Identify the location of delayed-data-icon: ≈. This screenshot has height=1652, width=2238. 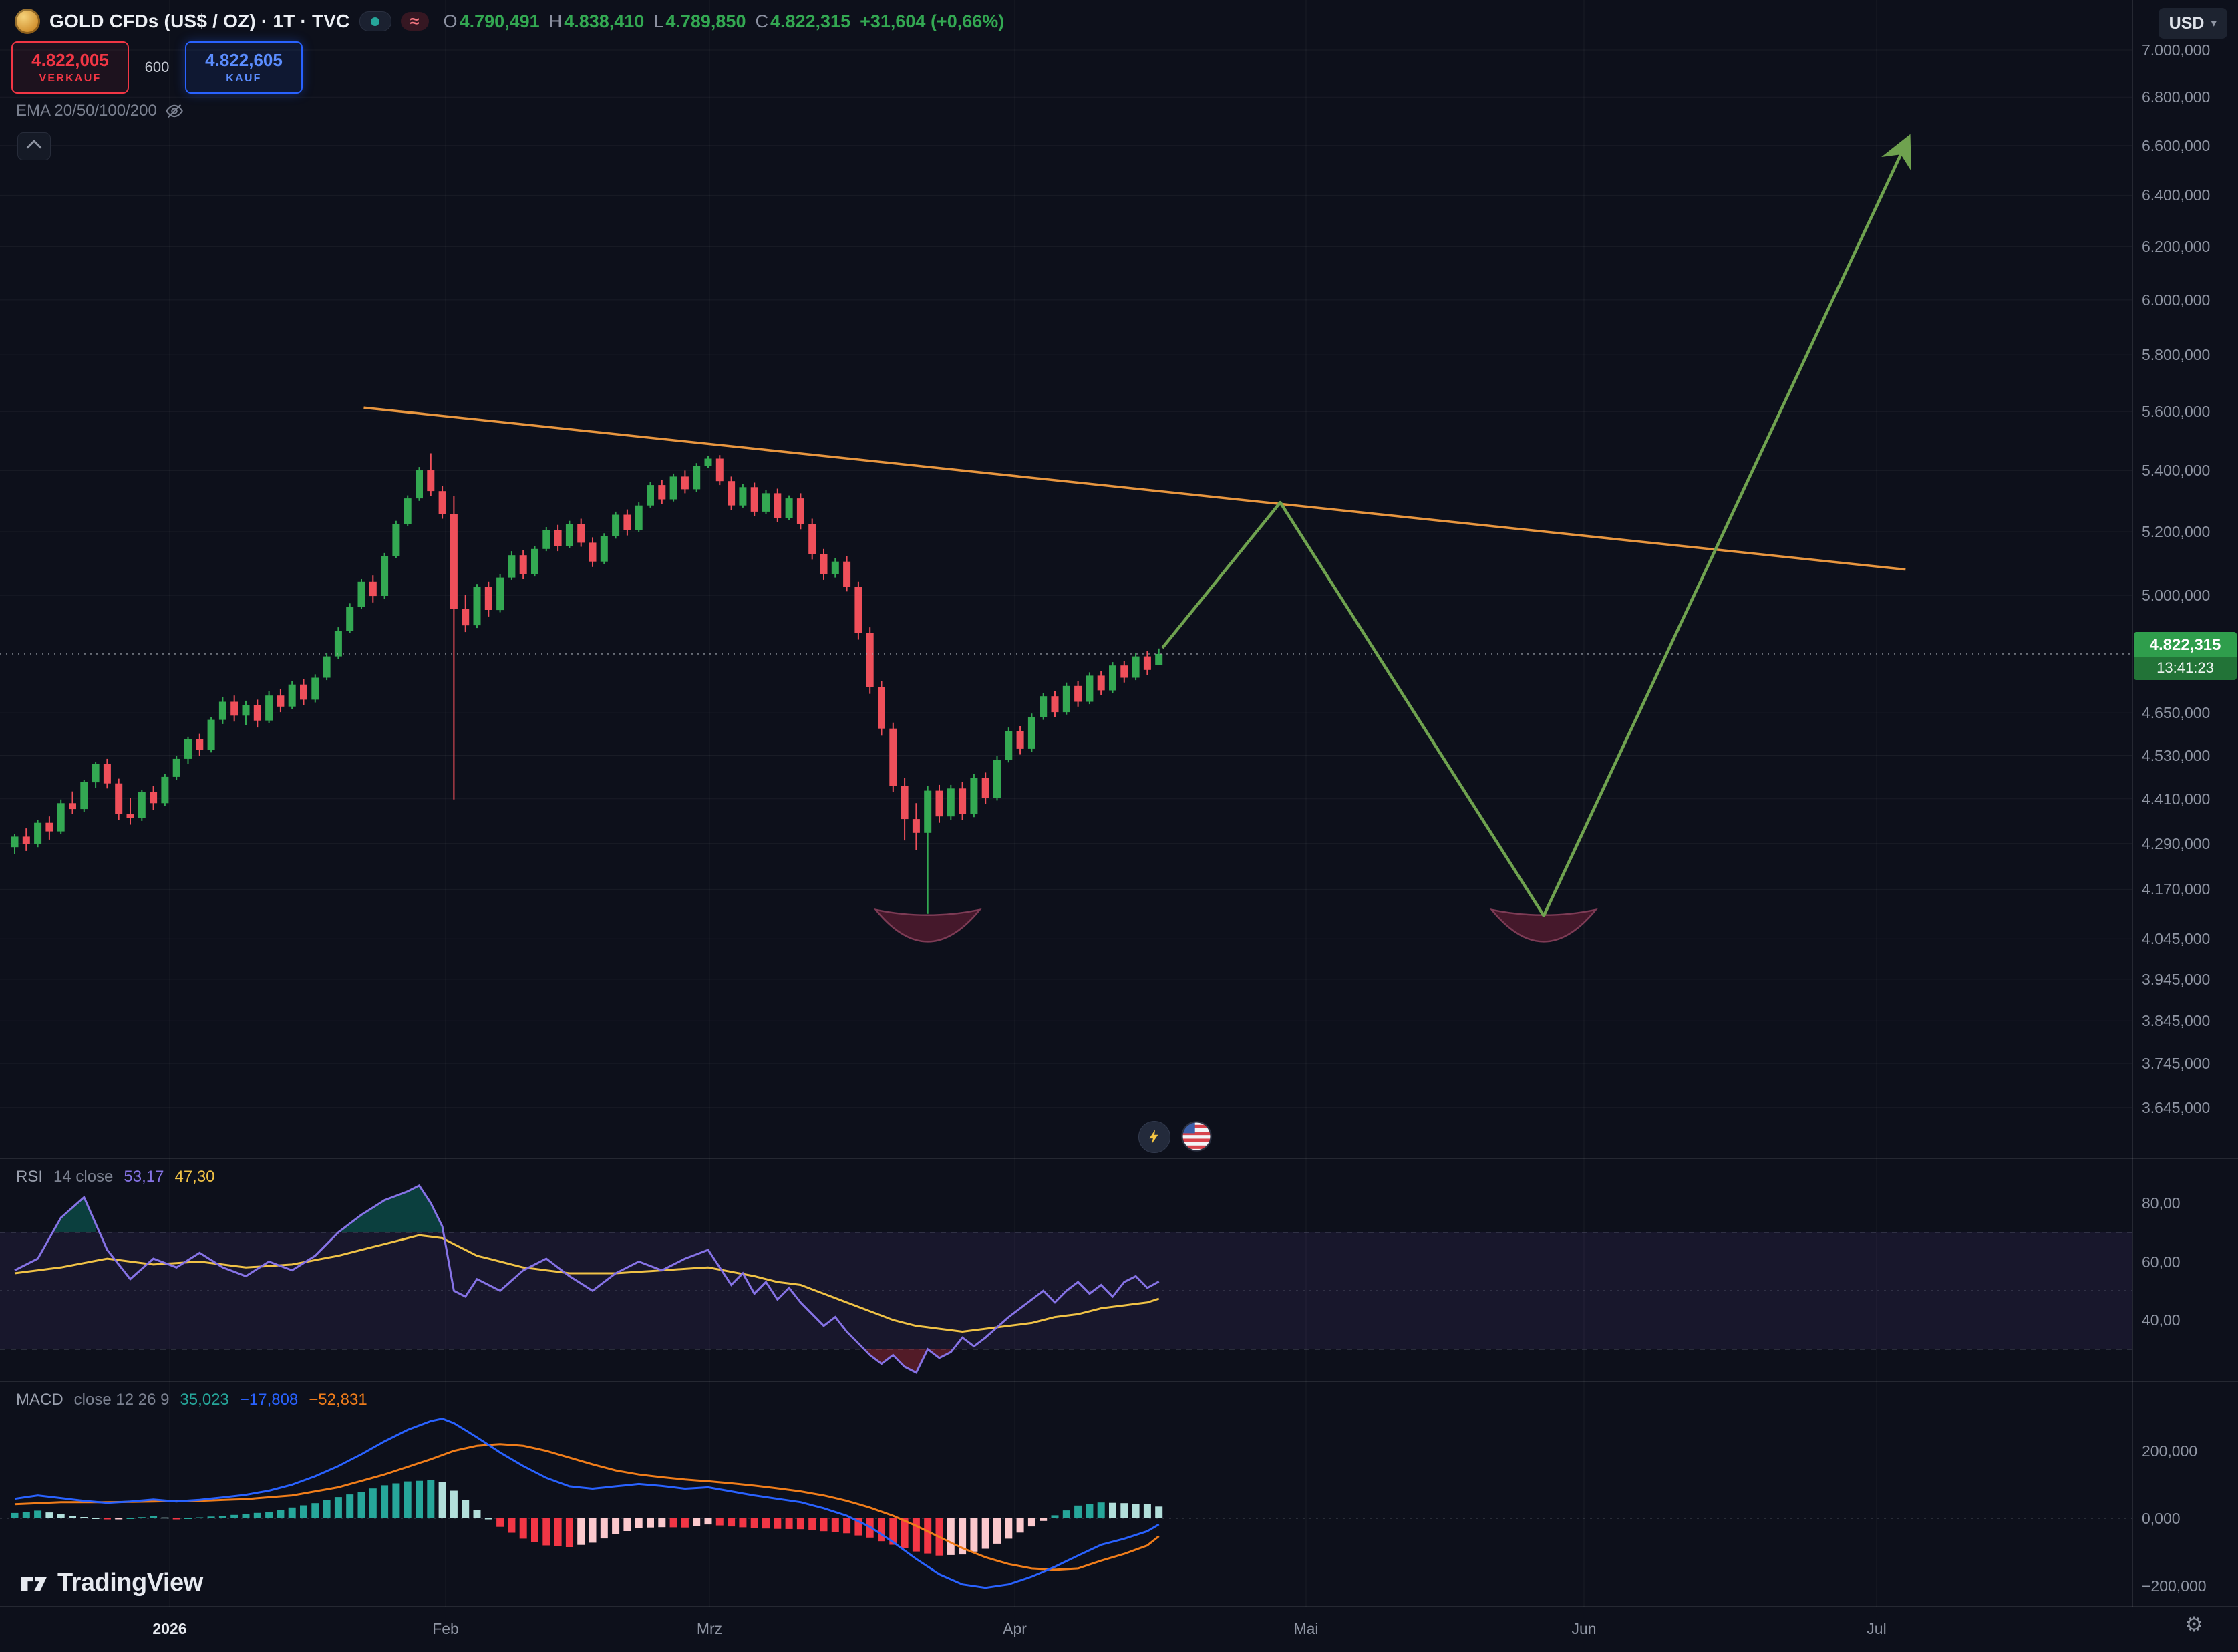
(415, 21).